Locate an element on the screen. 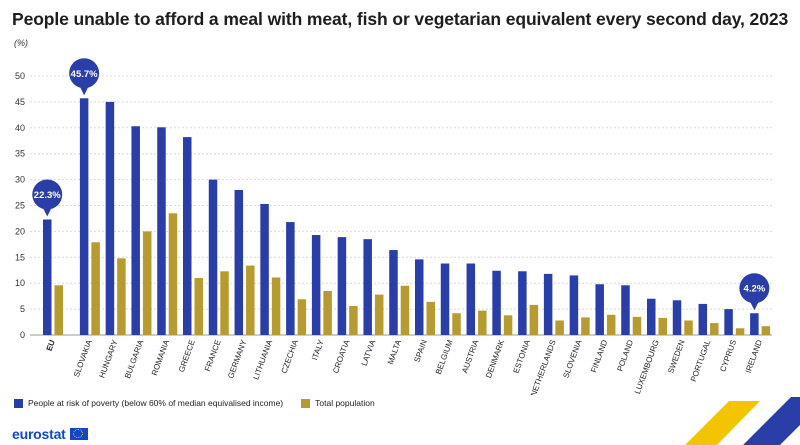 The width and height of the screenshot is (800, 445). callout-label: 22.3% is located at coordinates (47, 195).